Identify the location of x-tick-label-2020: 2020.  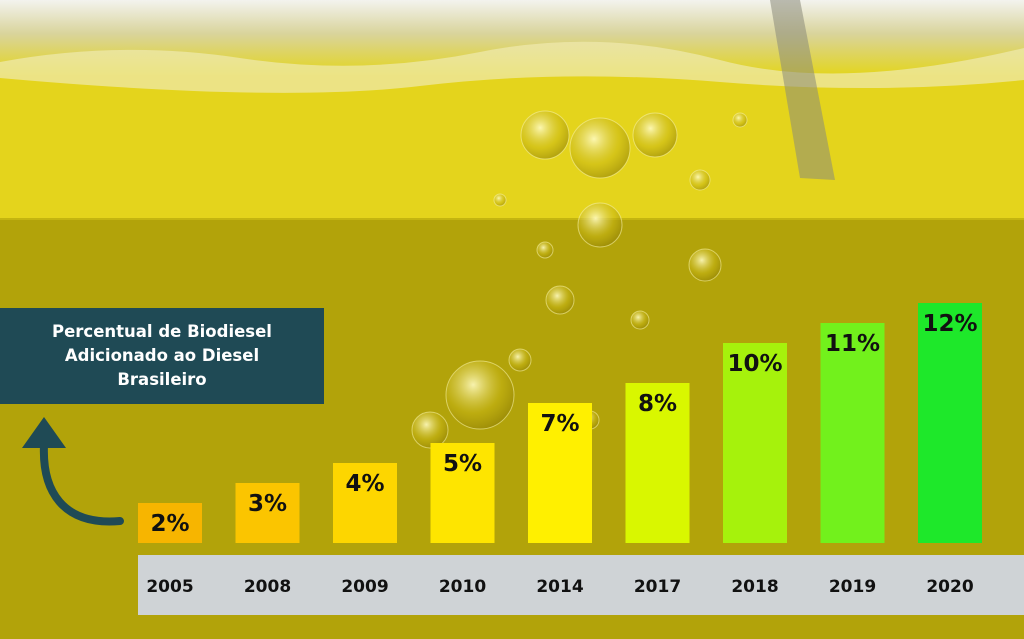
(949, 587).